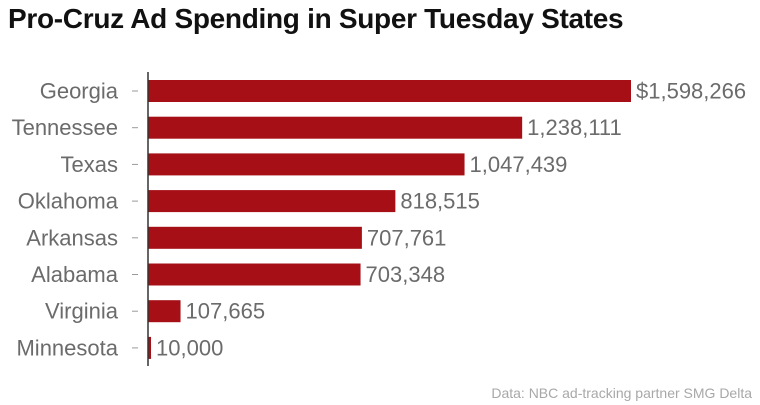 The image size is (760, 405). I want to click on value-label: 1,238,111, so click(574, 127).